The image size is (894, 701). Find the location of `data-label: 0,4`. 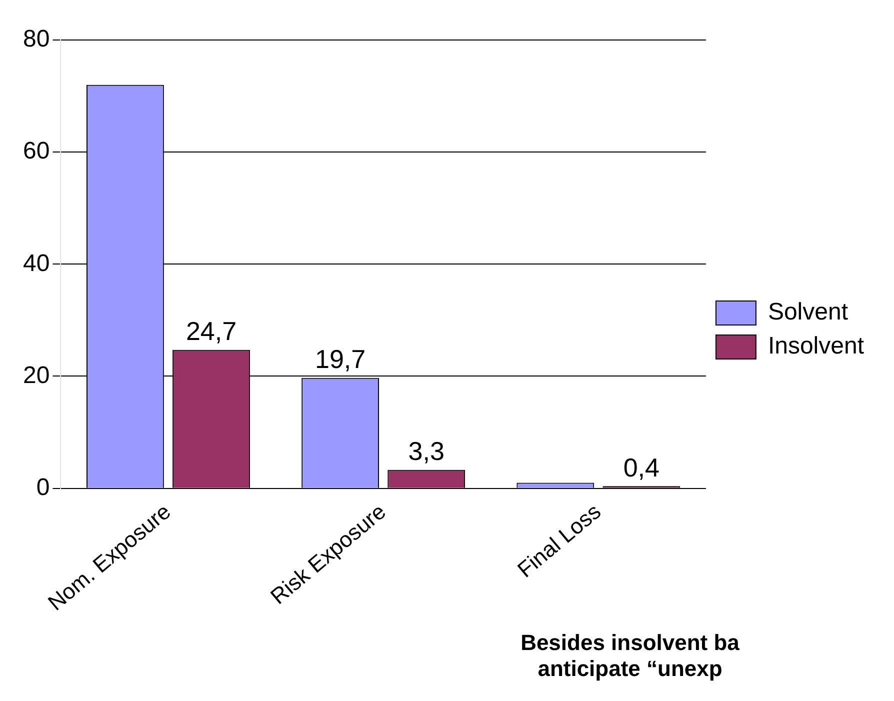

data-label: 0,4 is located at coordinates (641, 467).